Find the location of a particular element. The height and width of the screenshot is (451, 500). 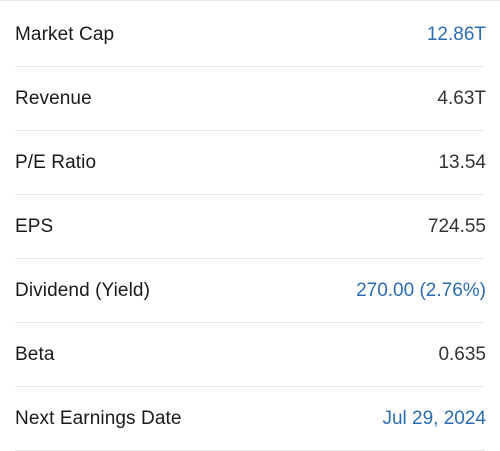

stat-row-eps: EPS 724.55 is located at coordinates (250, 227).